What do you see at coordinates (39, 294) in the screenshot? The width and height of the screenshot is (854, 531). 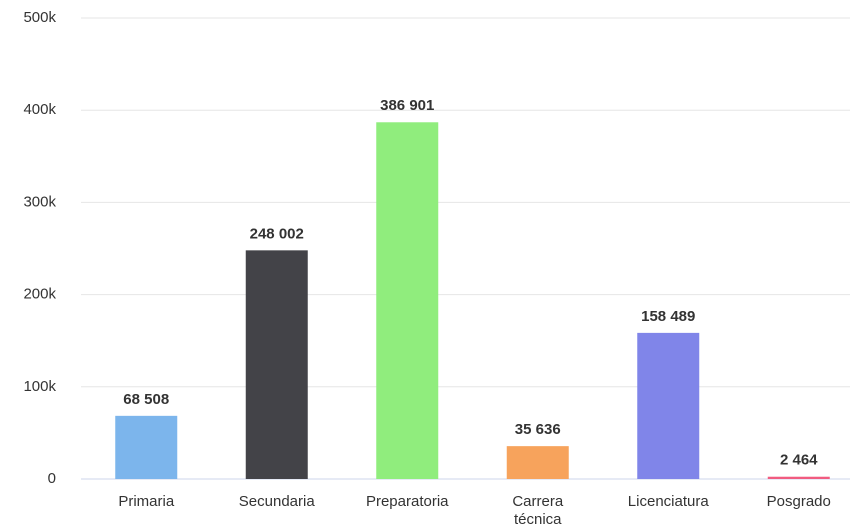 I see `y-tick-label: 200k` at bounding box center [39, 294].